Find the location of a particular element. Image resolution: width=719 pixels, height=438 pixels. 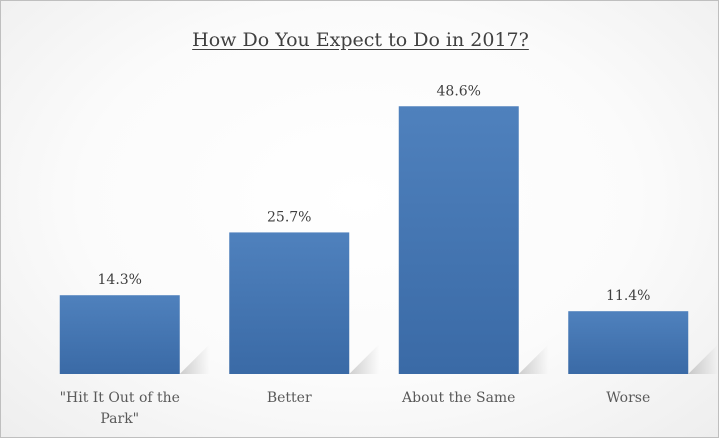

chart-title: How Do You Expect to Do in 2017? is located at coordinates (360, 40).